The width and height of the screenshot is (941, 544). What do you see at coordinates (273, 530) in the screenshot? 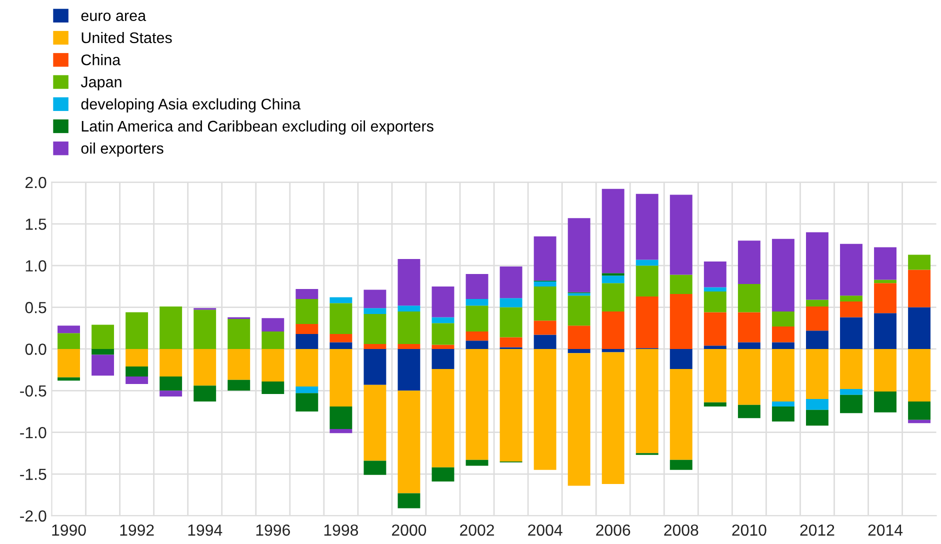
I see `x-tick-label: 1996` at bounding box center [273, 530].